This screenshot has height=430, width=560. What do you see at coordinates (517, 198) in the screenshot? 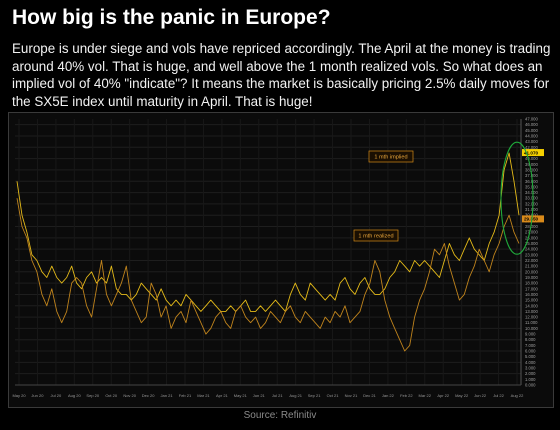
I see `spike-highlight-ellipse` at bounding box center [517, 198].